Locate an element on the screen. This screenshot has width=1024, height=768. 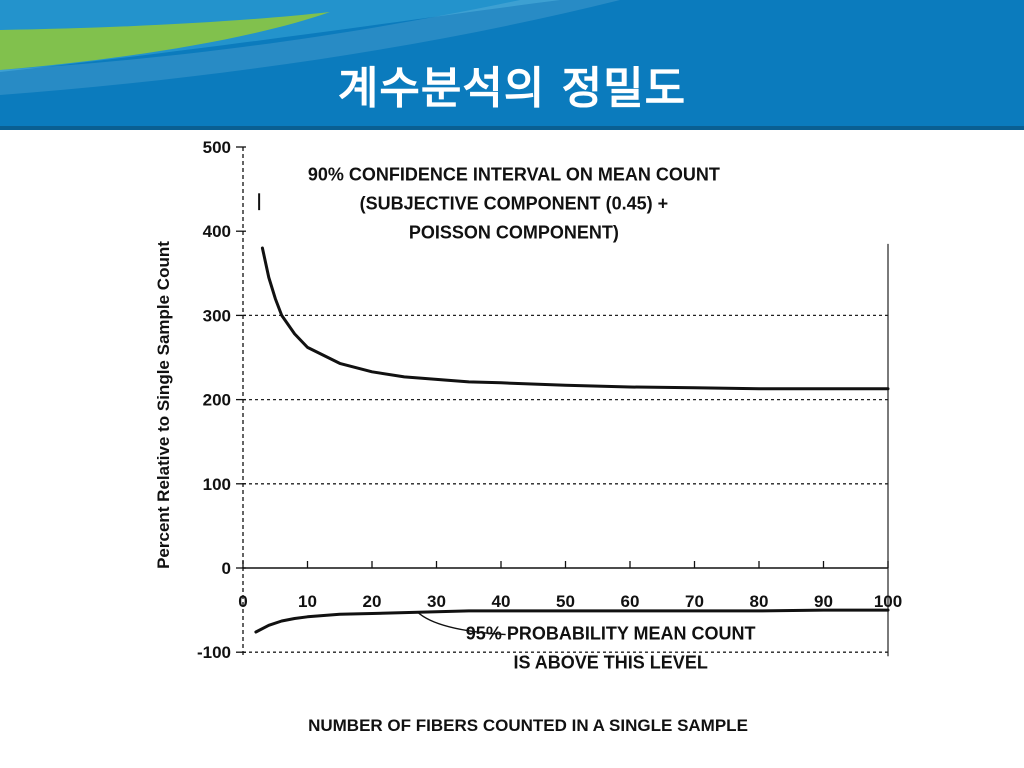
series-line-upper is located at coordinates (575, 318).